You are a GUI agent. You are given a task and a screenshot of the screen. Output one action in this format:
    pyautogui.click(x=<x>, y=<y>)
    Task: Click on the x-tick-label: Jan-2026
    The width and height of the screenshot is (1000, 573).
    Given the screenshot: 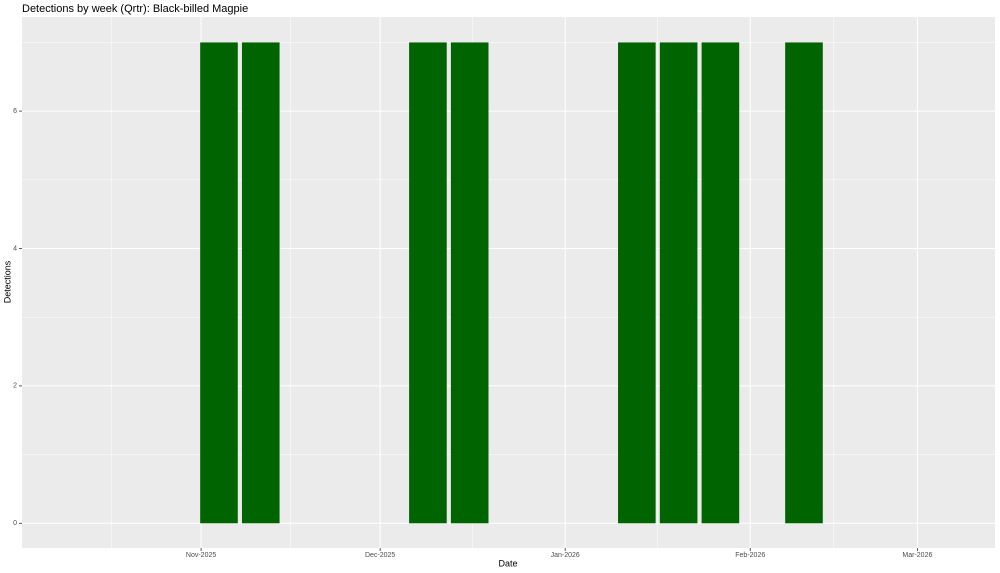 What is the action you would take?
    pyautogui.click(x=565, y=555)
    